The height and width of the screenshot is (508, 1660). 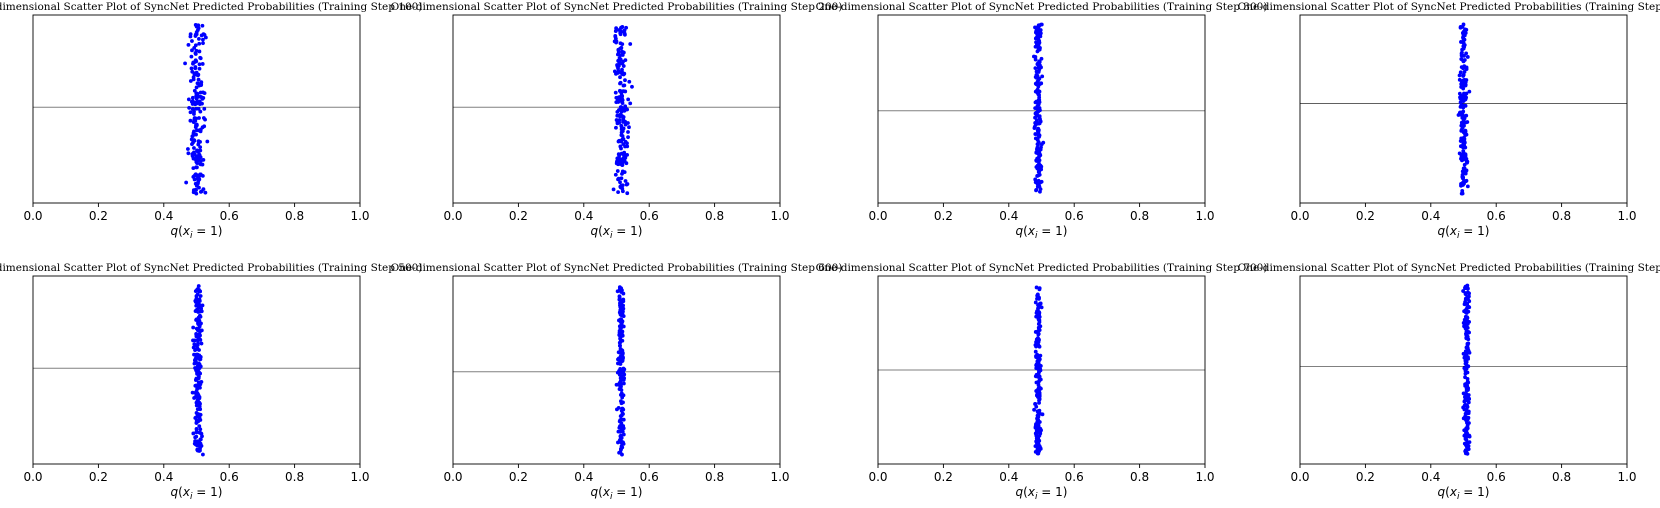 I want to click on x-tick-label: 0.6, so click(x=649, y=216).